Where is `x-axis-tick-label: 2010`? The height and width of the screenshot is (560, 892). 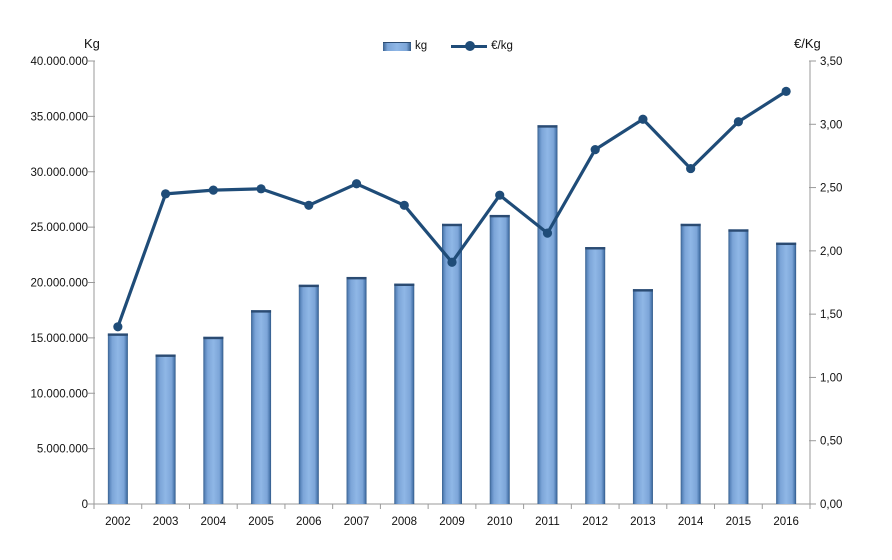 x-axis-tick-label: 2010 is located at coordinates (500, 522).